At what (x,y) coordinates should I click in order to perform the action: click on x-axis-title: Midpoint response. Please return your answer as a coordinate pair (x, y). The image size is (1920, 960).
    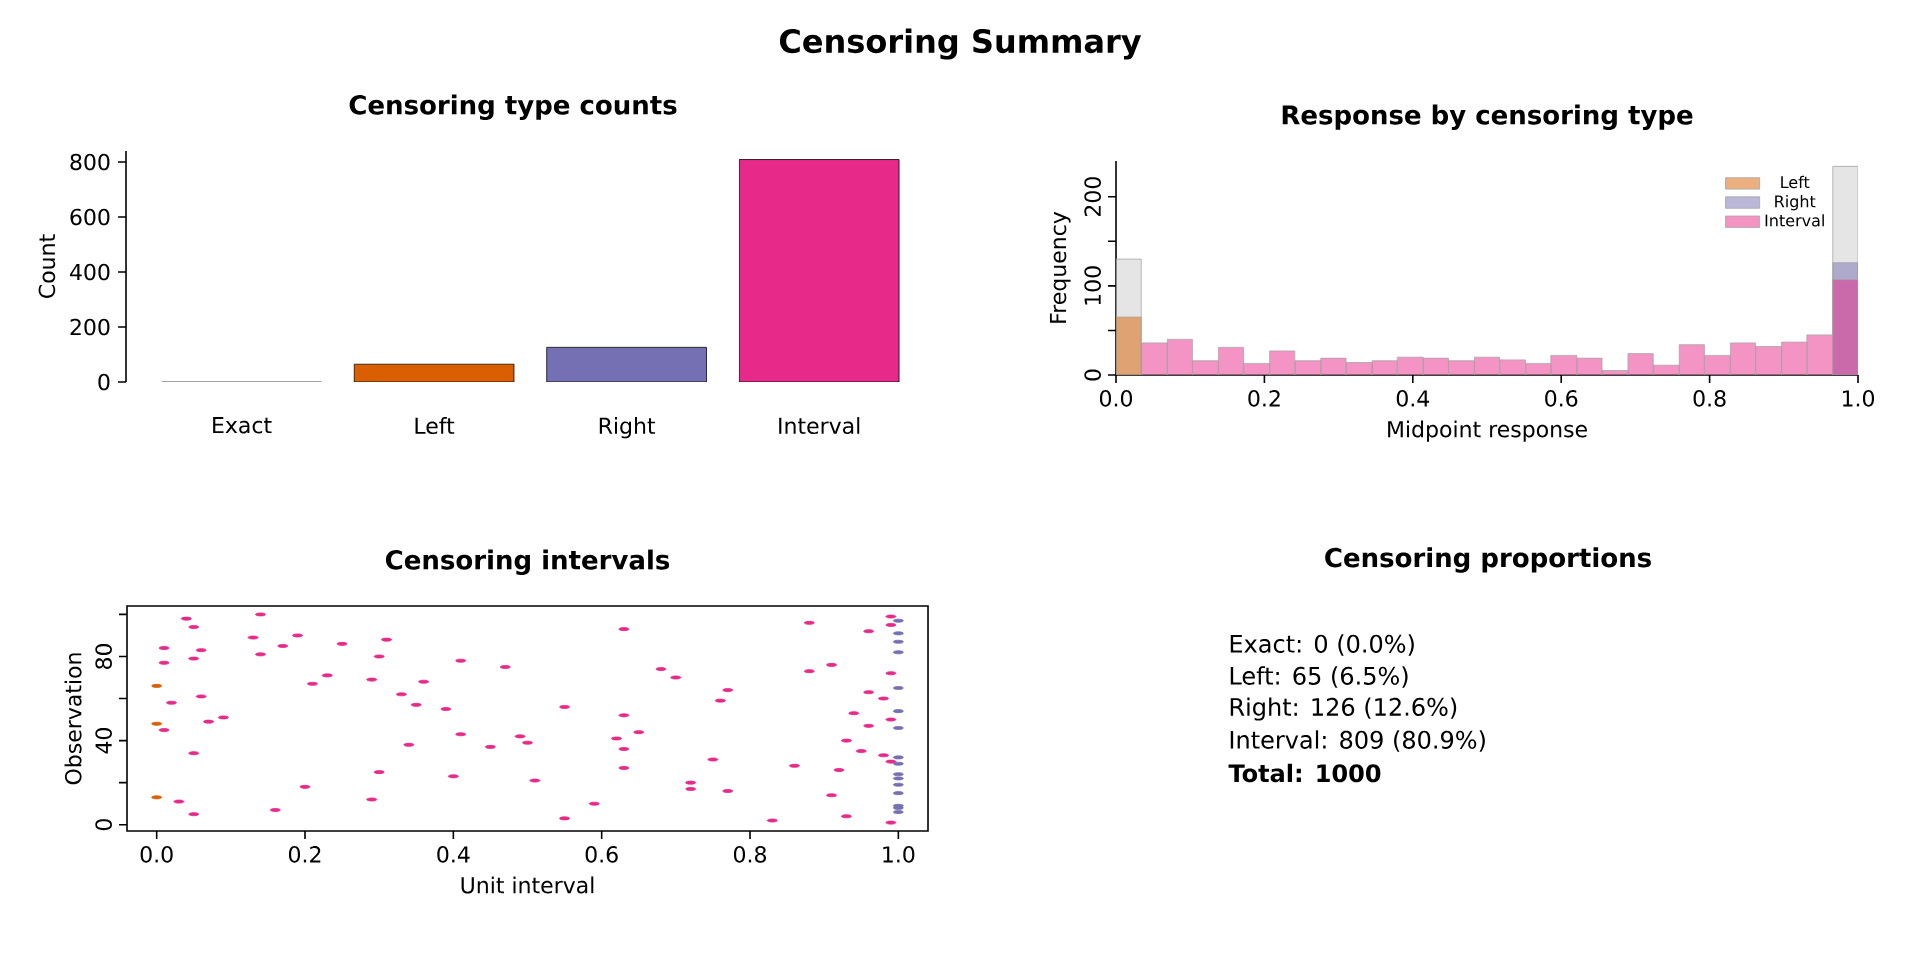
    Looking at the image, I should click on (1487, 431).